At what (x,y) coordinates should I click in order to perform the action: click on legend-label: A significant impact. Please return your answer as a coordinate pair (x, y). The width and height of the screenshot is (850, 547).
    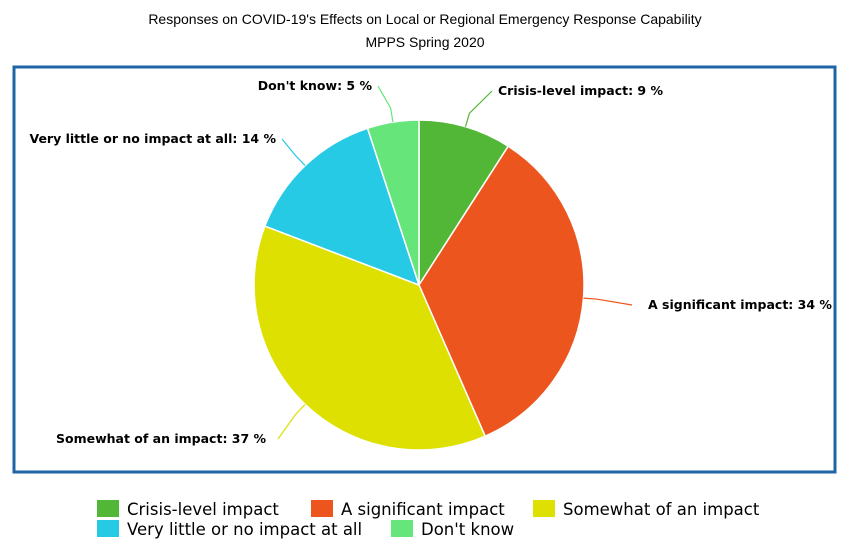
    Looking at the image, I should click on (423, 509).